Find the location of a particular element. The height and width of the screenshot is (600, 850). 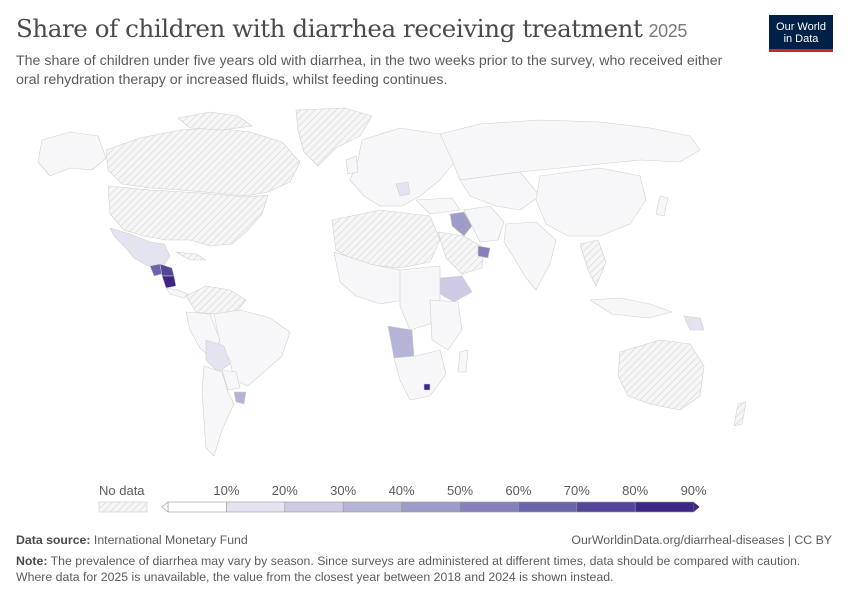

region-honduras is located at coordinates (167, 270).